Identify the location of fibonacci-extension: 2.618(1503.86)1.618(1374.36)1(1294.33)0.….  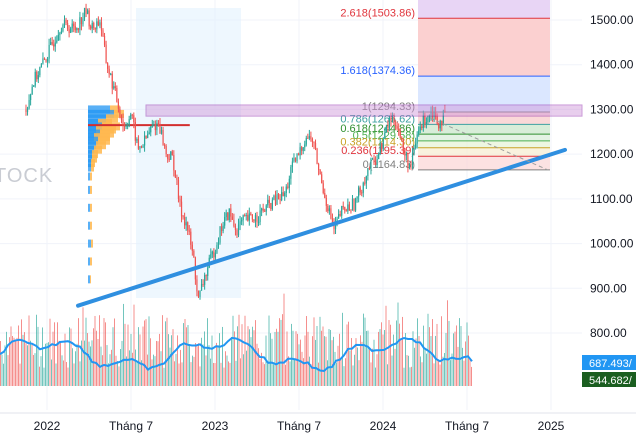
(445, 85).